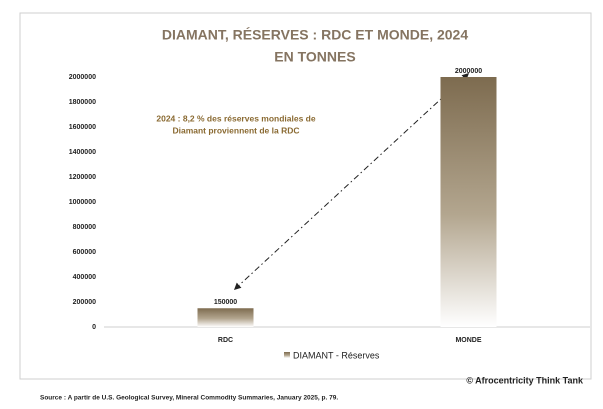  Describe the element at coordinates (84, 227) in the screenshot. I see `y-tick-label: 800000` at that location.